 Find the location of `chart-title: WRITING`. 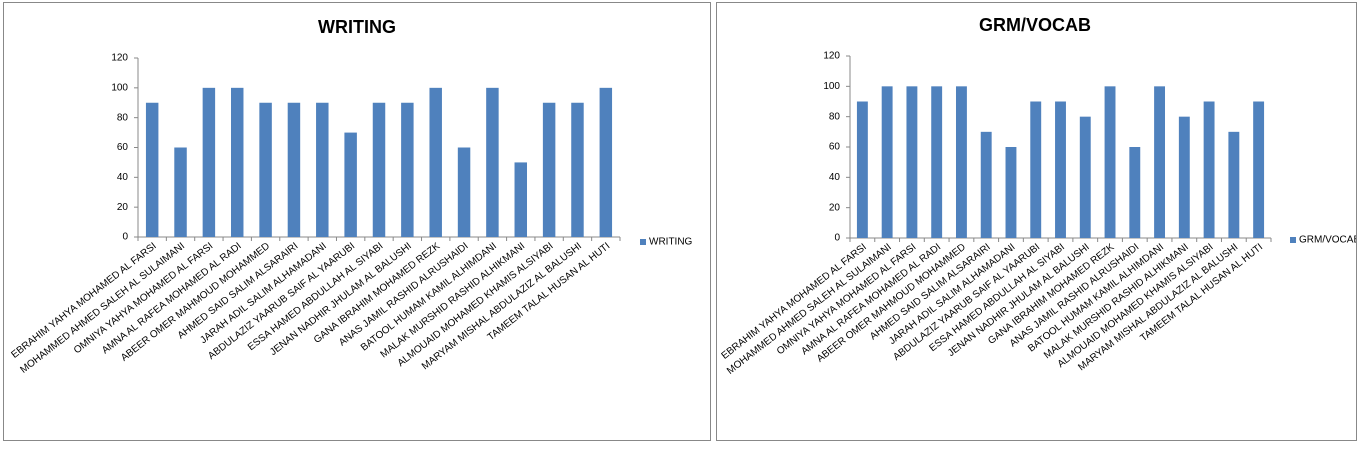

chart-title: WRITING is located at coordinates (357, 27).